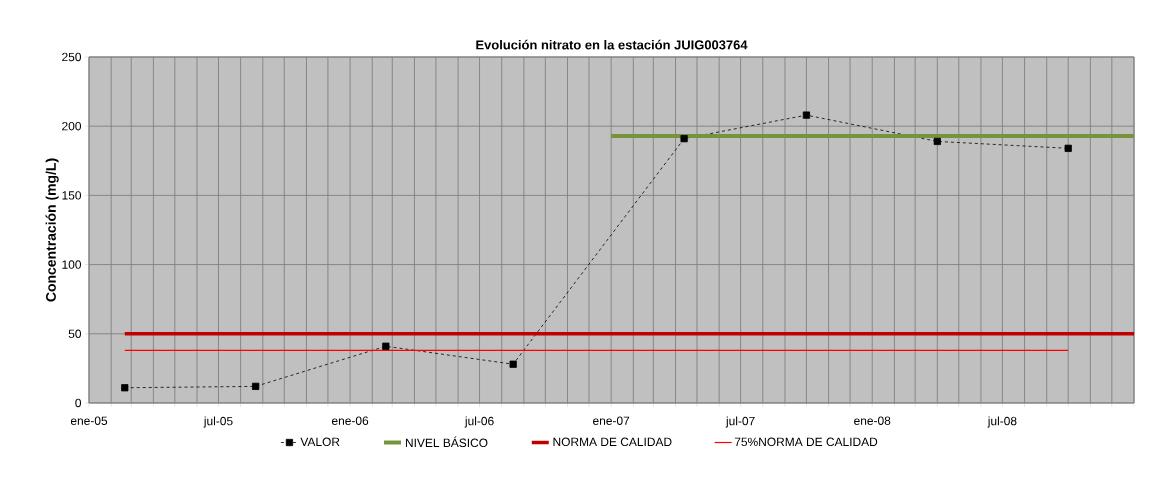 This screenshot has width=1172, height=487. Describe the element at coordinates (350, 420) in the screenshot. I see `x-tick-label: ene-06` at that location.